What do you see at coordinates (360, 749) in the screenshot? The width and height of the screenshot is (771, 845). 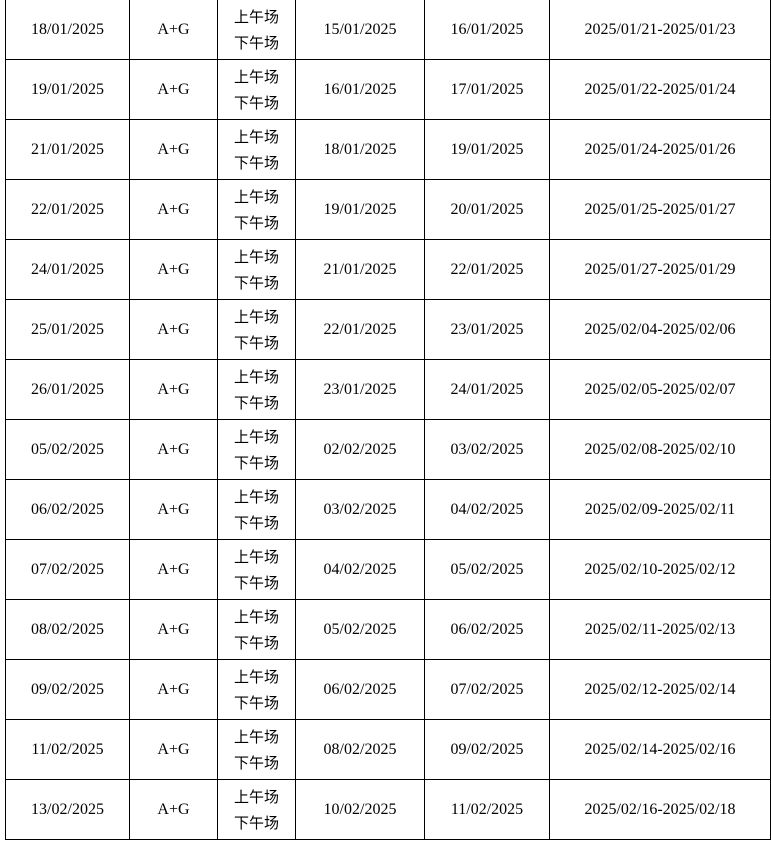 I see `date1-cell: 08/02/2025` at bounding box center [360, 749].